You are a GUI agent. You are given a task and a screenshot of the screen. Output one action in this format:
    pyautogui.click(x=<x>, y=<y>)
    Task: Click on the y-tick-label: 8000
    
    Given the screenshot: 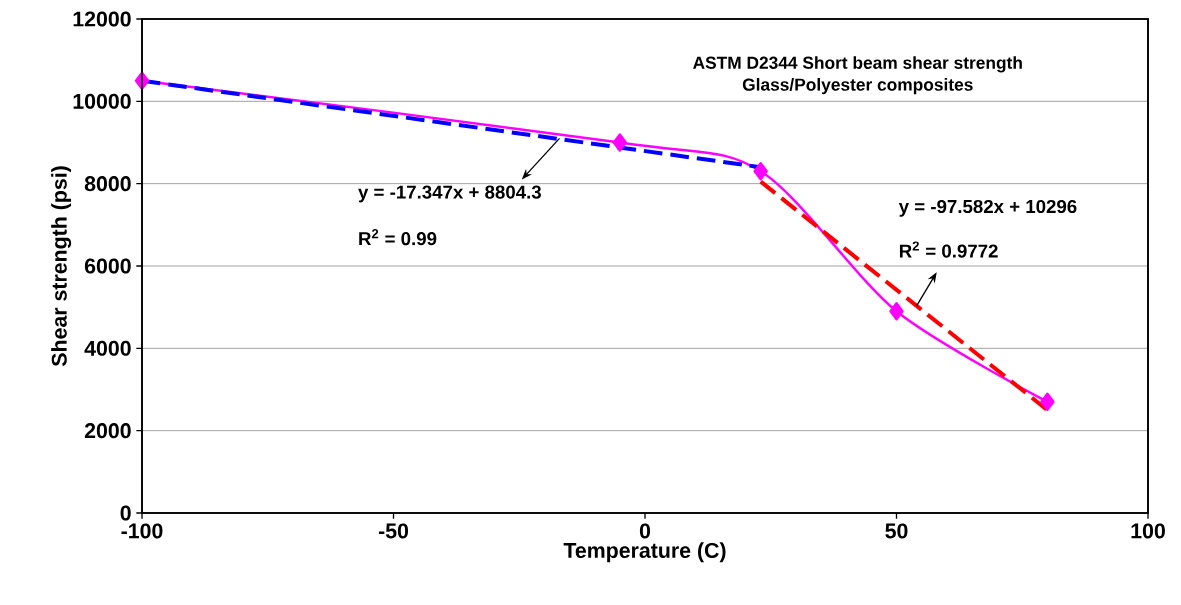 What is the action you would take?
    pyautogui.click(x=107, y=184)
    